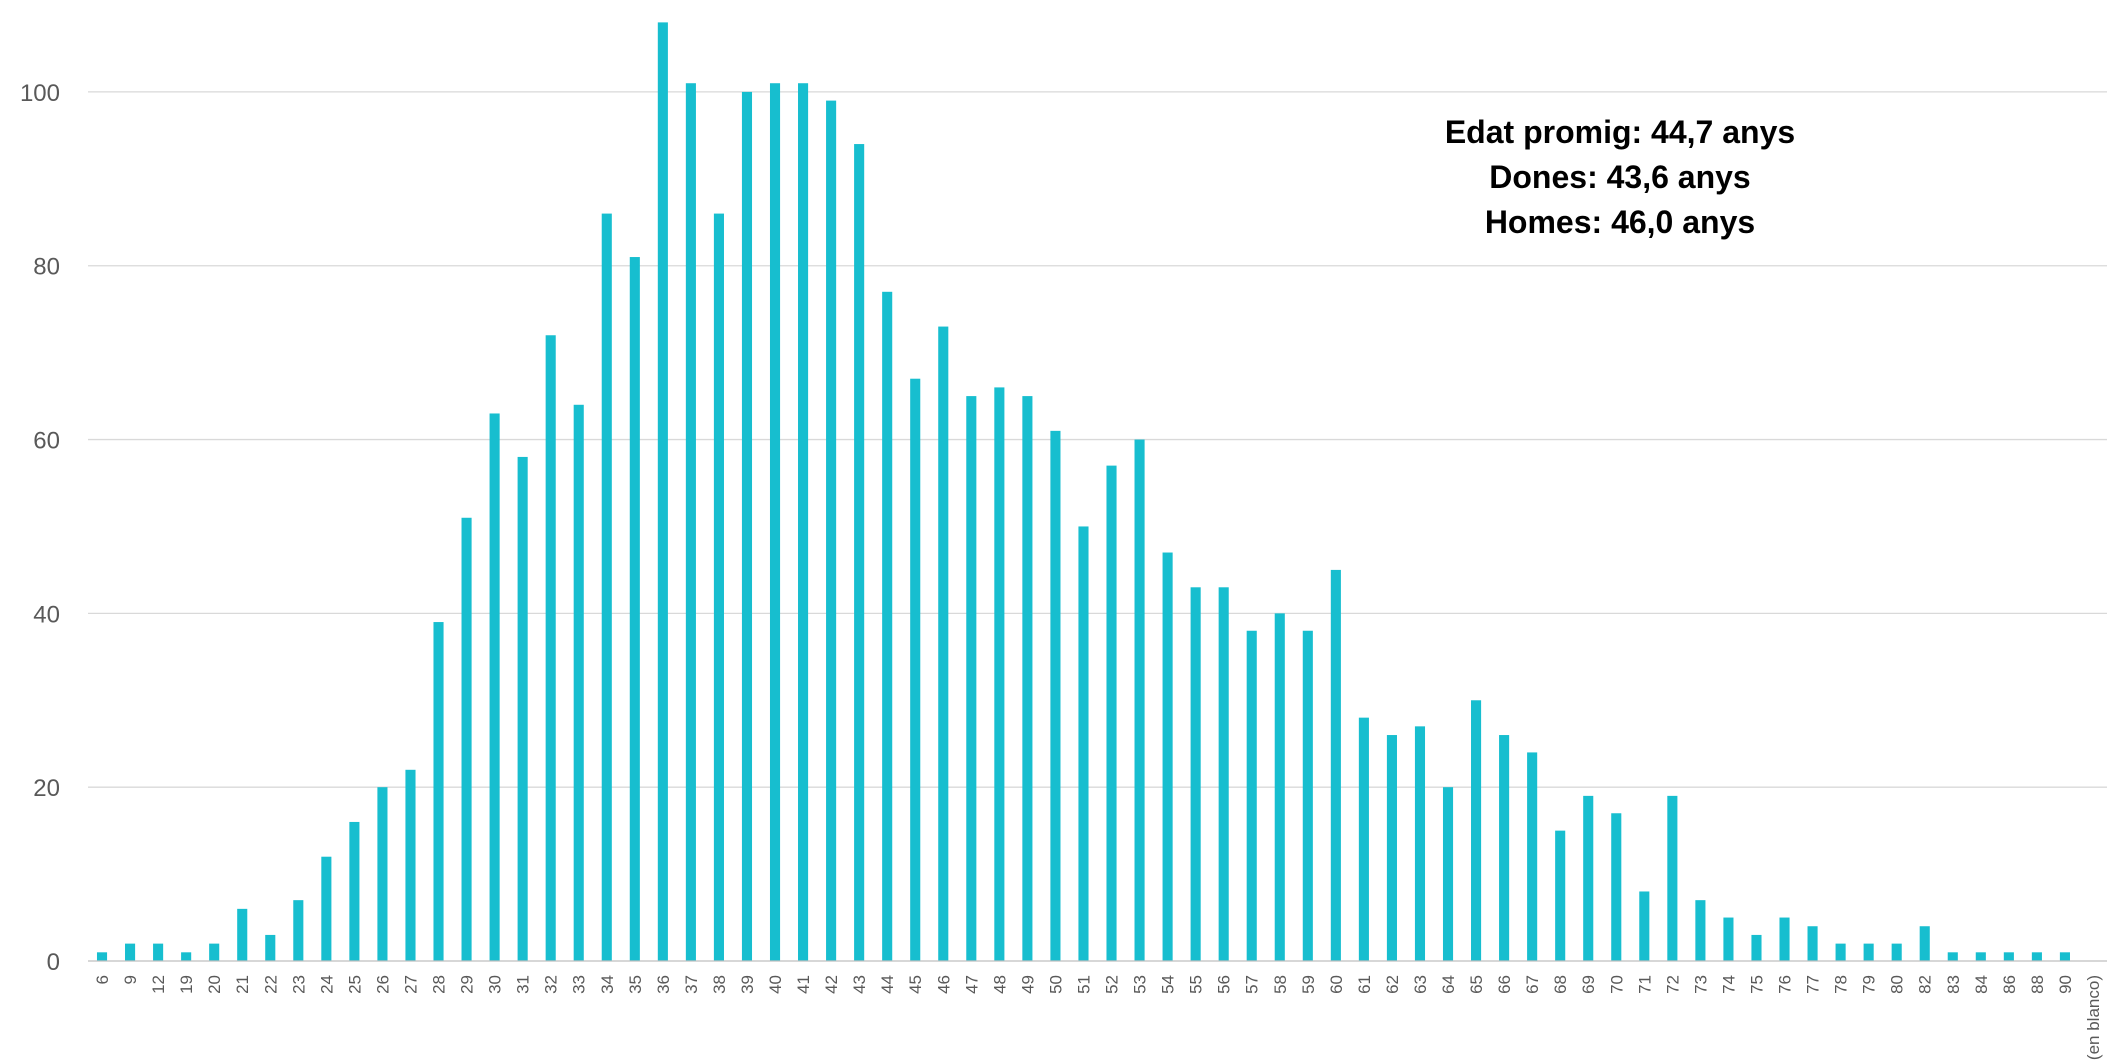 The width and height of the screenshot is (2114, 1064). I want to click on x-tick-label: 48, so click(999, 984).